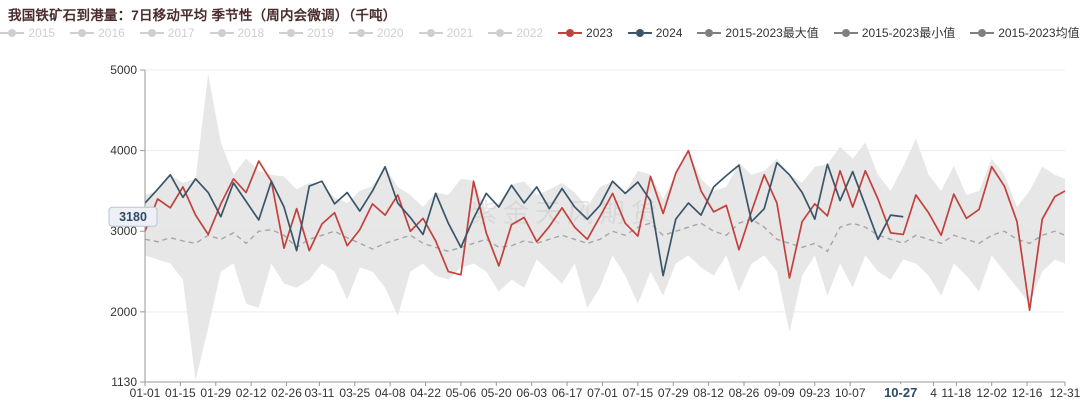  Describe the element at coordinates (319, 393) in the screenshot. I see `x-axis-label: 03-11` at that location.